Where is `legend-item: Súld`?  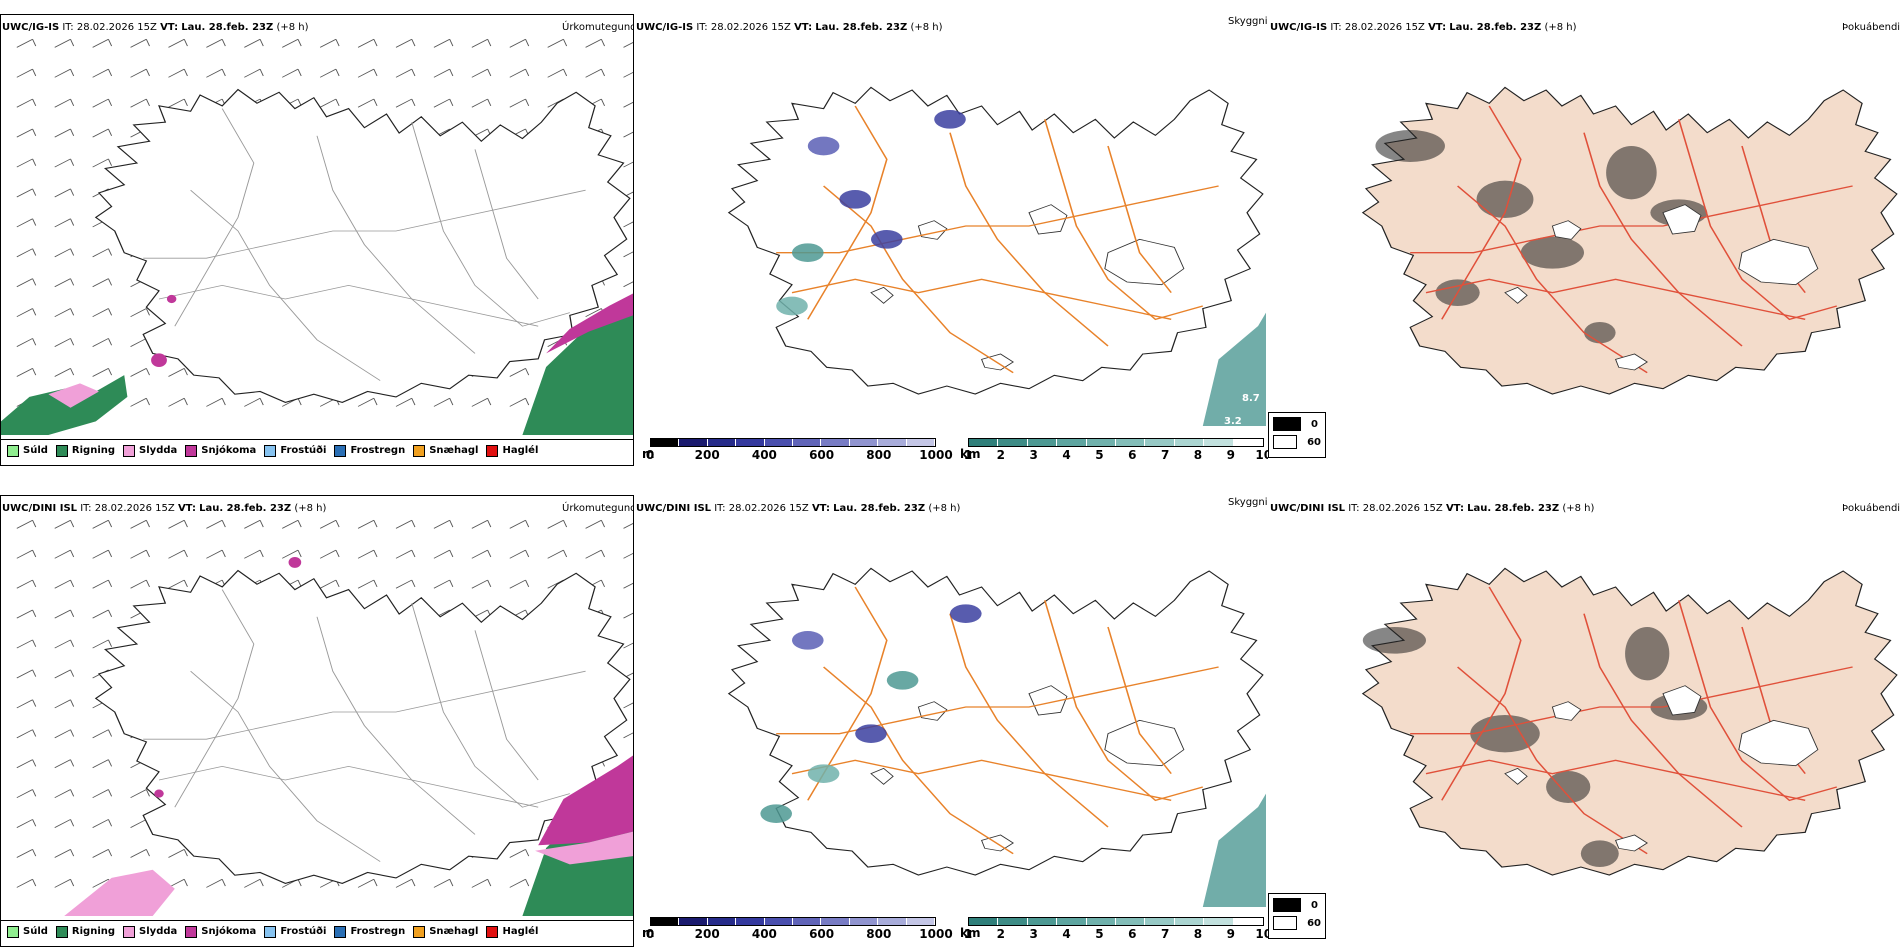 legend-item: Súld is located at coordinates (27, 931).